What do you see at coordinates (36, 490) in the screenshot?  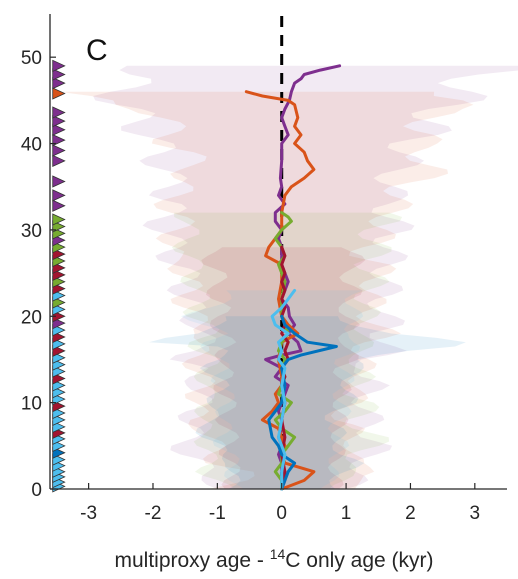 I see `y-tick-label: 0` at bounding box center [36, 490].